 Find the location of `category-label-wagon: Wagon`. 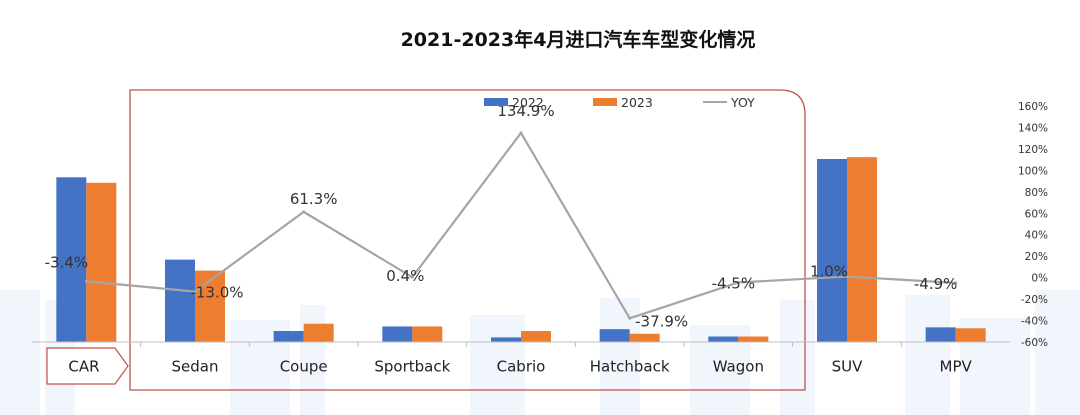

category-label-wagon: Wagon is located at coordinates (738, 367).